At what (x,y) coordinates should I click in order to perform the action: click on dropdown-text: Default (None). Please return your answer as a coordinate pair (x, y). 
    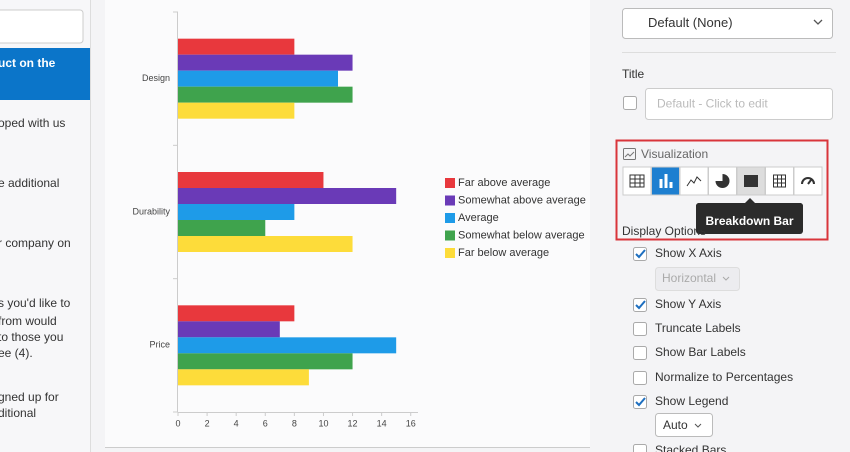
    Looking at the image, I should click on (690, 22).